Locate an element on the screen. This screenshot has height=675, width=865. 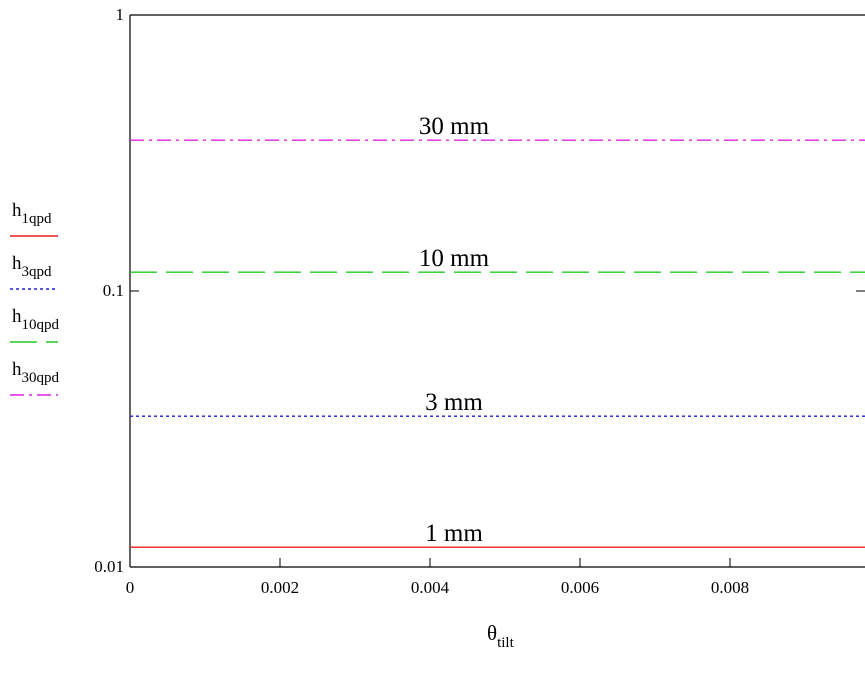
y-tick-label: 1 is located at coordinates (120, 14).